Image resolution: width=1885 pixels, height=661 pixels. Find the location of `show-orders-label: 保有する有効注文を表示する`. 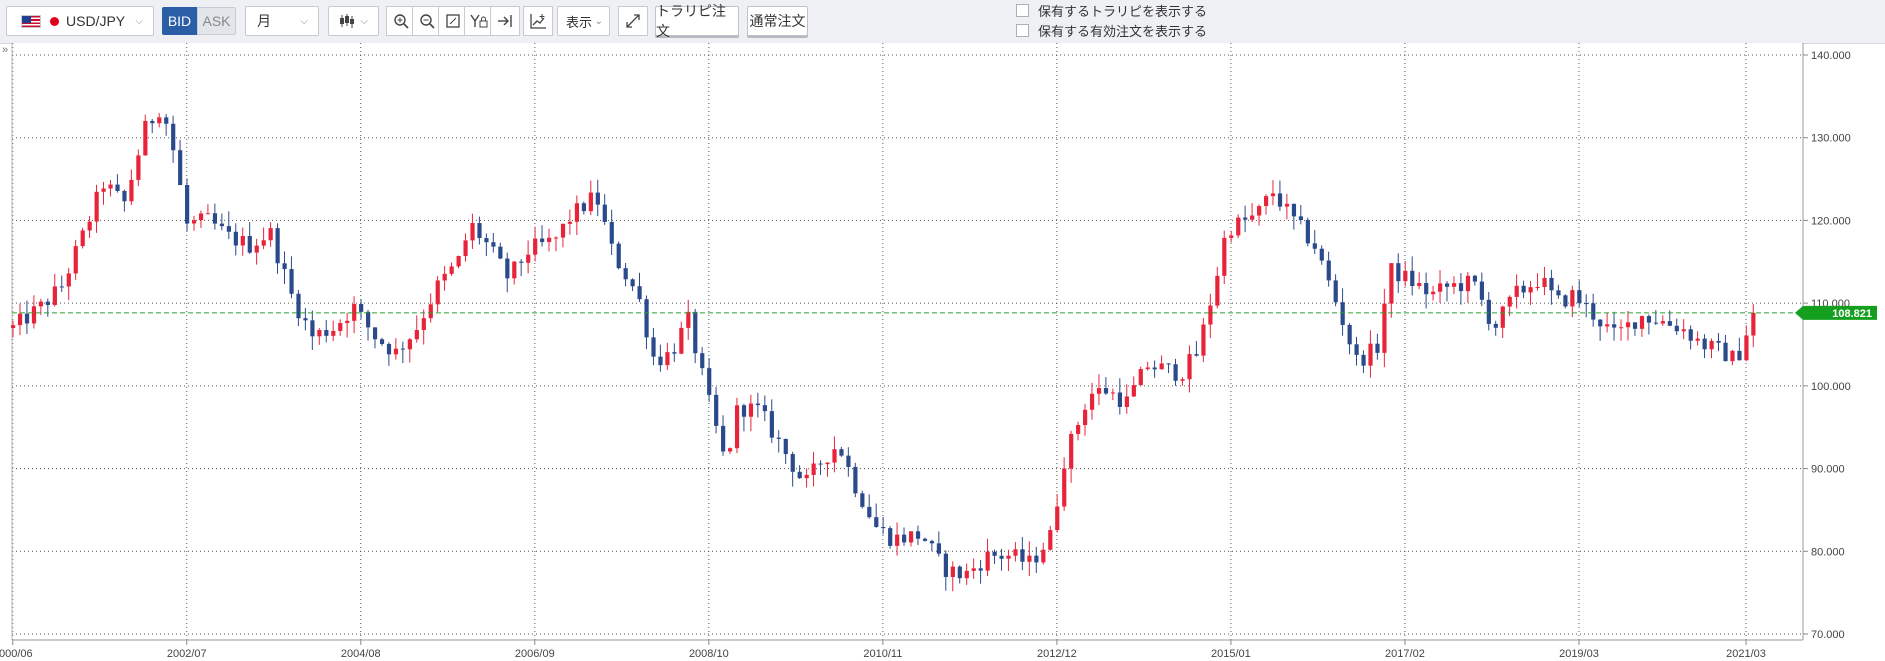

show-orders-label: 保有する有効注文を表示する is located at coordinates (1123, 31).